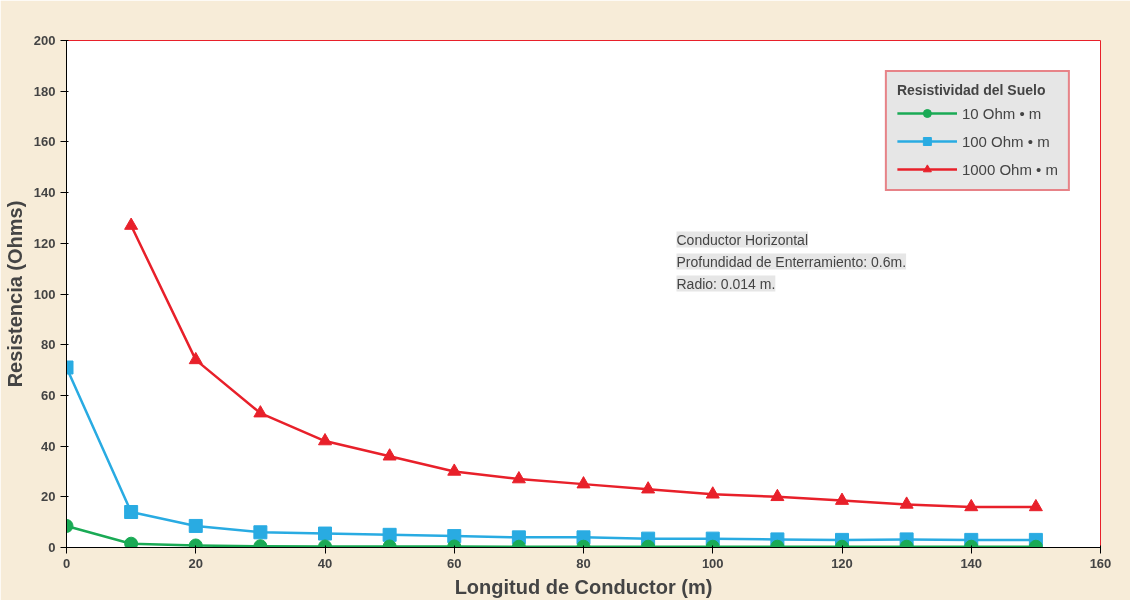 The image size is (1137, 609). What do you see at coordinates (1100, 563) in the screenshot?
I see `x-tick-label: 160` at bounding box center [1100, 563].